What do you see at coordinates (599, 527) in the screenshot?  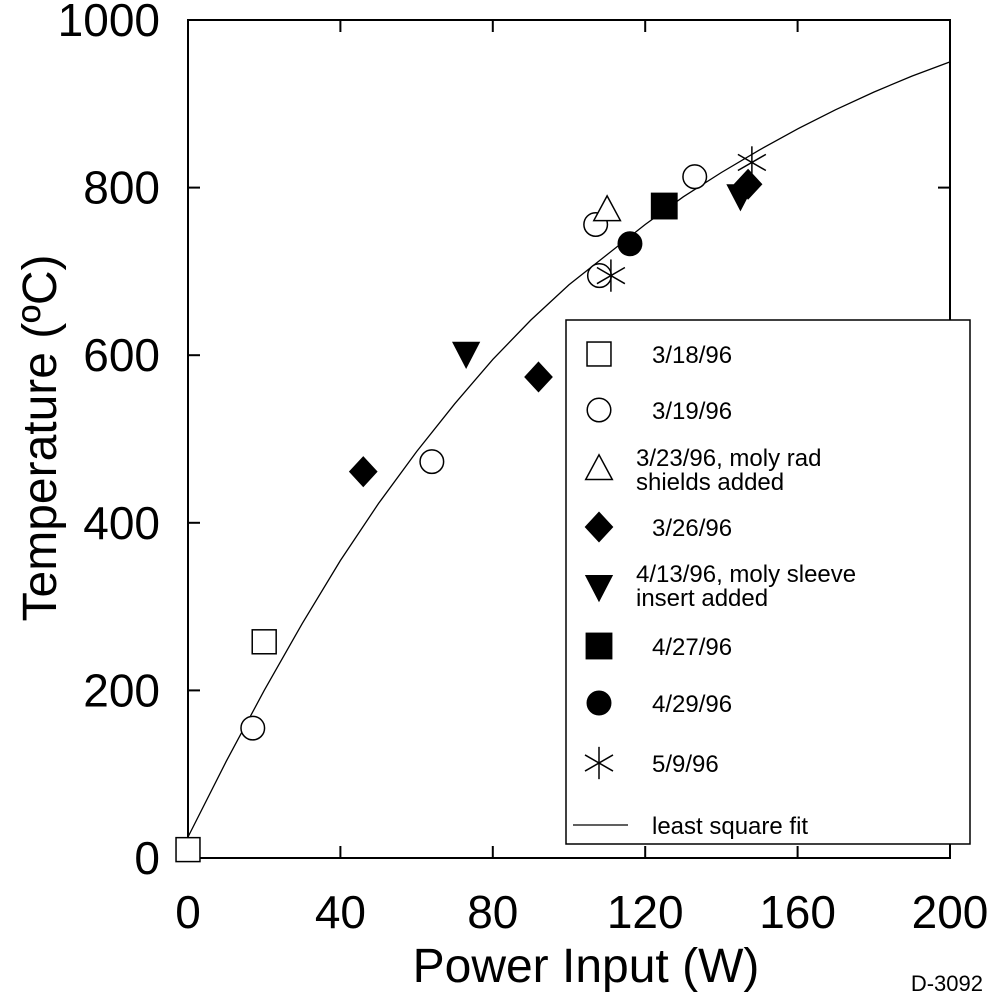 I see `legend-marker-filled-diamond` at bounding box center [599, 527].